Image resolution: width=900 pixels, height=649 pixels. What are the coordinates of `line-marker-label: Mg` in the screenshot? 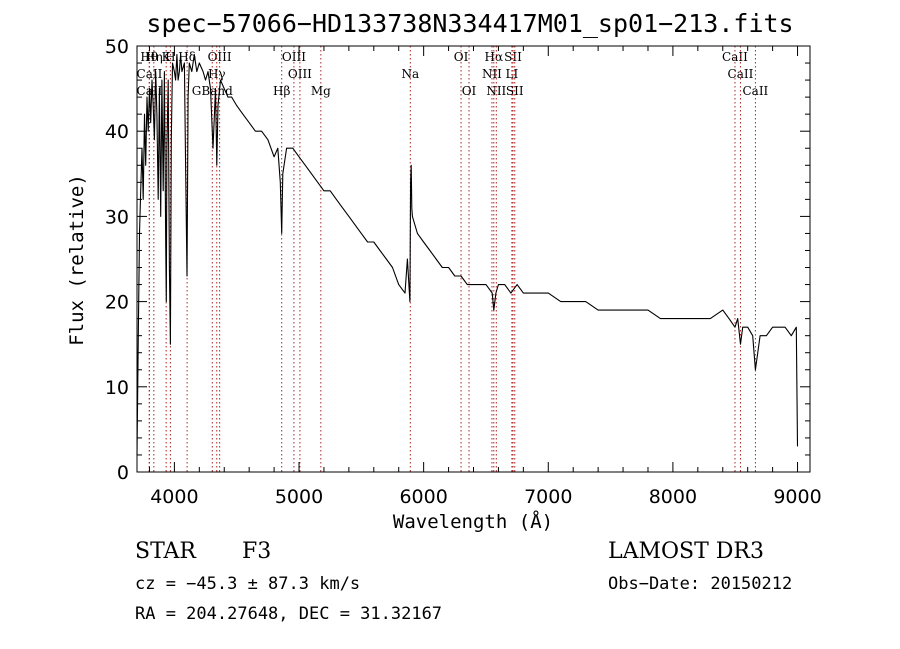 It's located at (321, 91).